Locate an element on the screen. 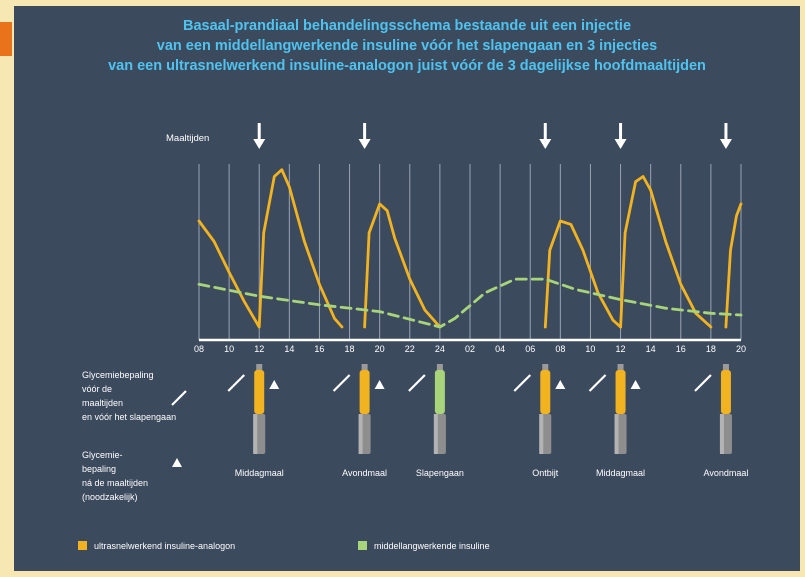 This screenshot has width=805, height=577. hour-tick-label: 02 is located at coordinates (470, 349).